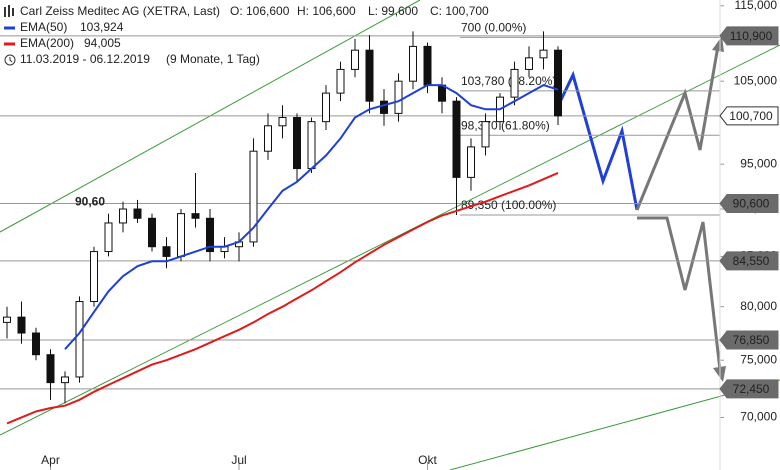  What do you see at coordinates (43, 27) in the screenshot?
I see `legend-name: EMA(50)` at bounding box center [43, 27].